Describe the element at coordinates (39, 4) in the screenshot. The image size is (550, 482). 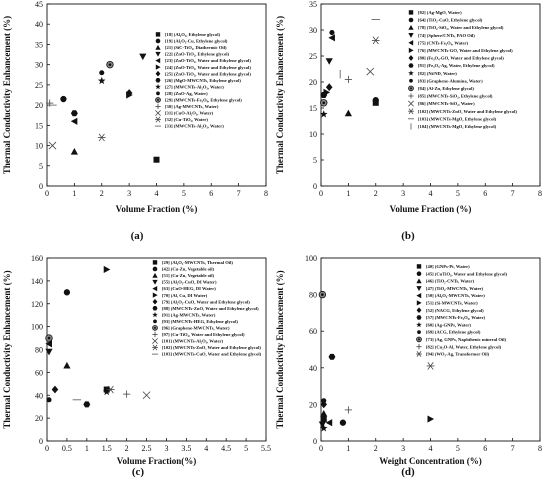
I see `y-tick-label: 45` at that location.